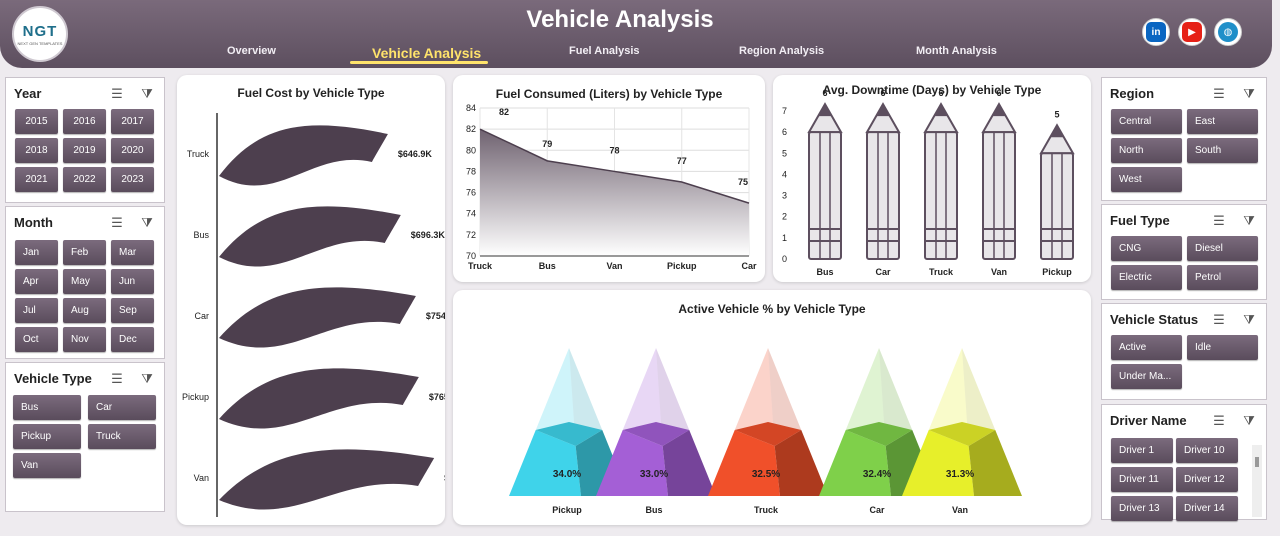 Image resolution: width=1280 pixels, height=536 pixels. Describe the element at coordinates (1257, 481) in the screenshot. I see `driver-scrollbar` at that location.